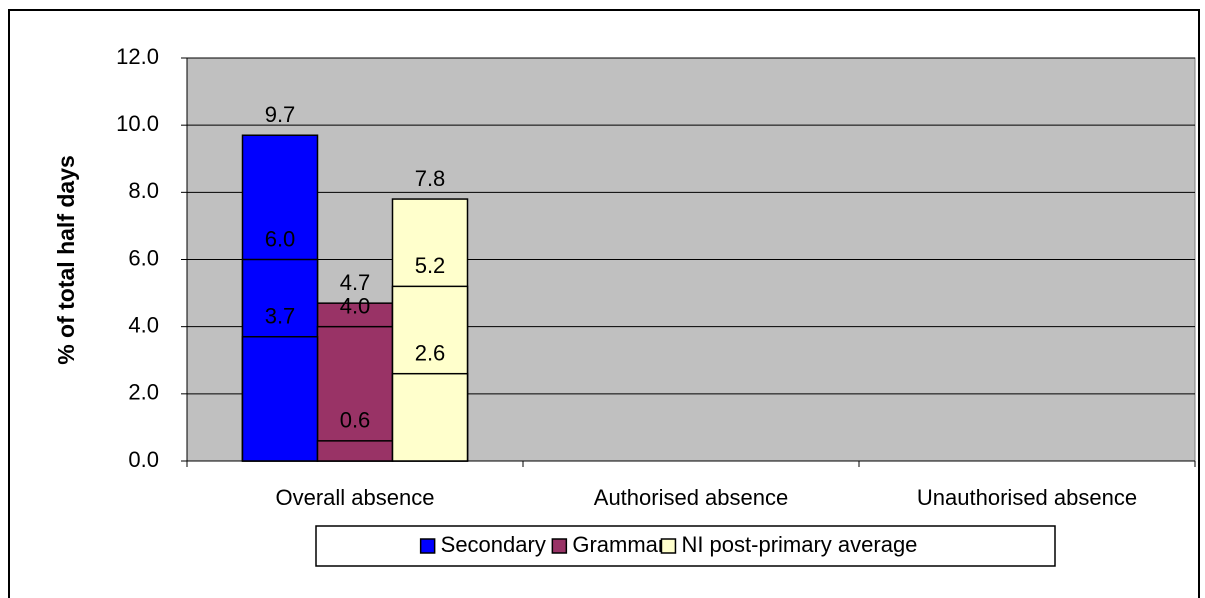 The image size is (1205, 598). What do you see at coordinates (355, 420) in the screenshot?
I see `data-label: 0.6` at bounding box center [355, 420].